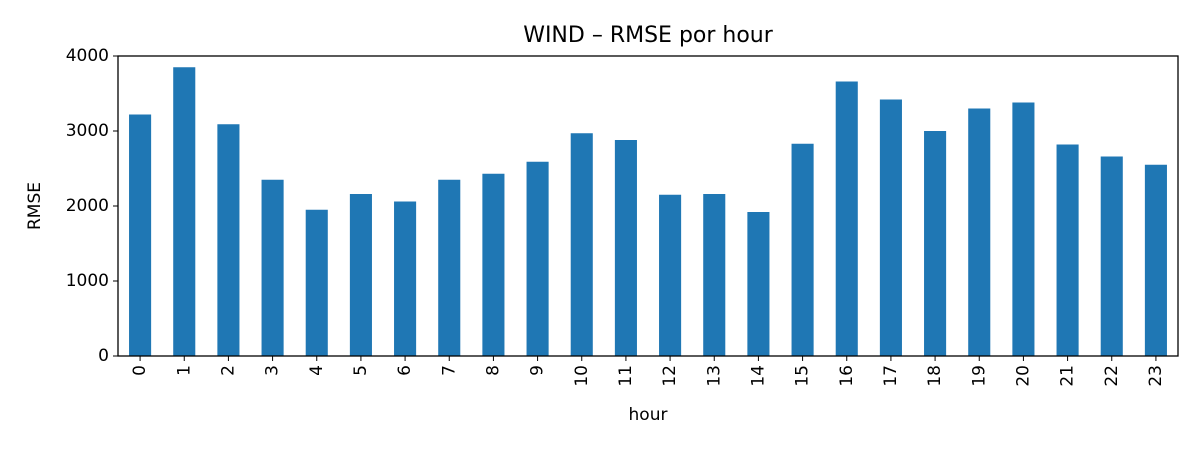 Image resolution: width=1200 pixels, height=450 pixels. Describe the element at coordinates (493, 370) in the screenshot. I see `x-tick-label: 8` at that location.